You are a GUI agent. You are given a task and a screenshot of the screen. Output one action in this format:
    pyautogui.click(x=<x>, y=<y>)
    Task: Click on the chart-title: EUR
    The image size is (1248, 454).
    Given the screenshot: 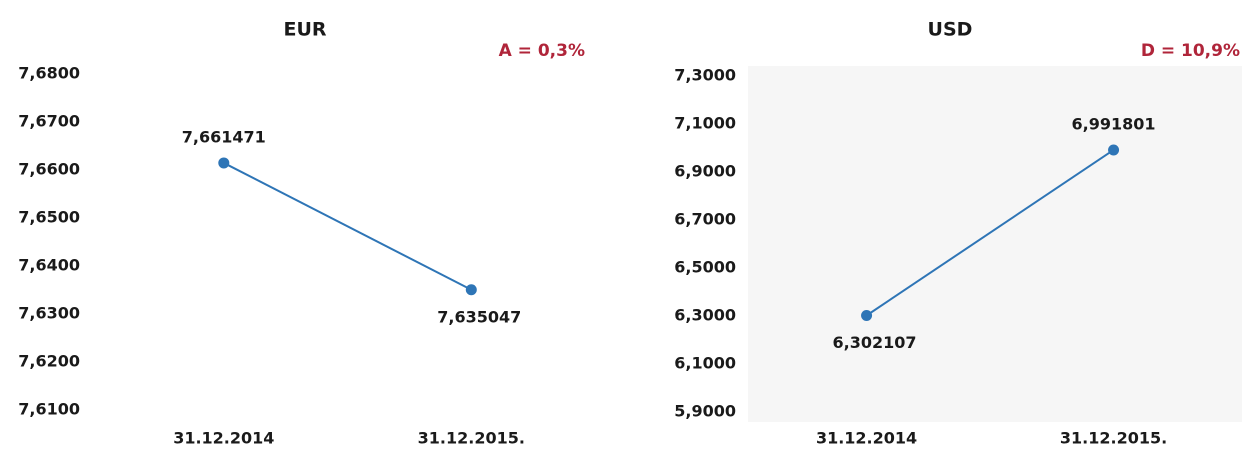 What is the action you would take?
    pyautogui.click(x=304, y=30)
    